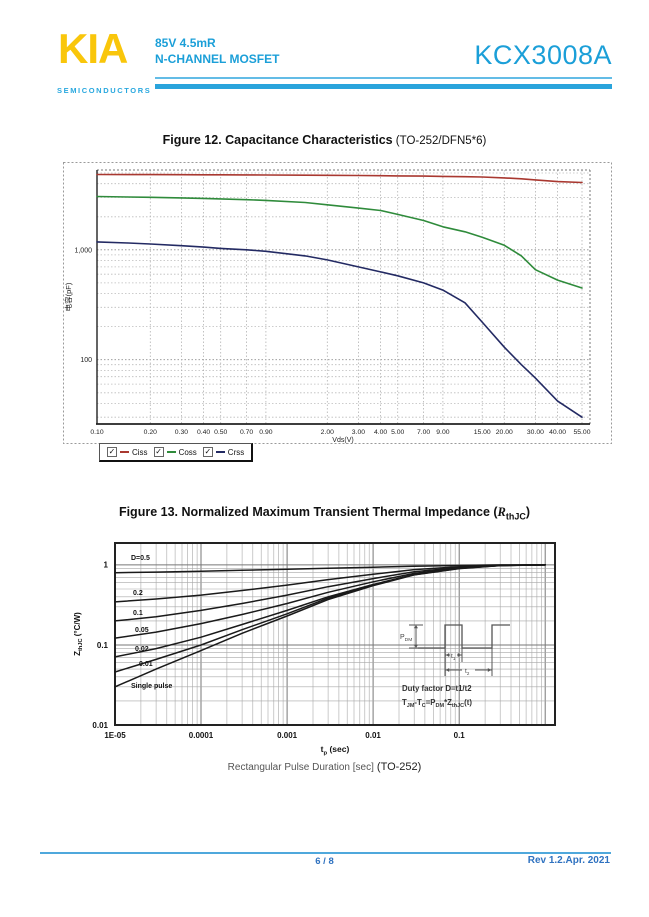 Image resolution: width=649 pixels, height=917 pixels. Describe the element at coordinates (277, 140) in the screenshot. I see `figure12-title-main: Figure 12. Capacitance Characteristics` at that location.